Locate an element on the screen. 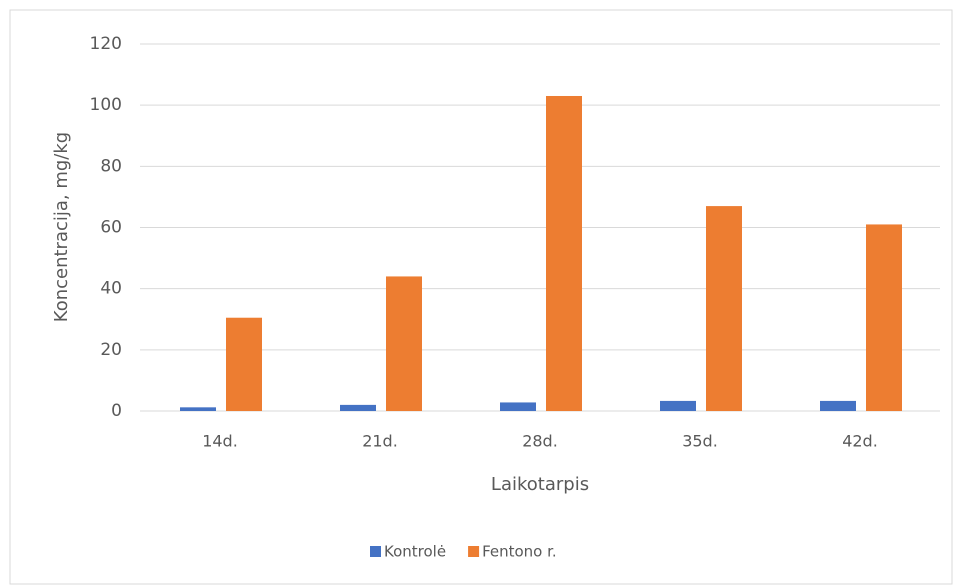  x-axis-title: Laikotarpis is located at coordinates (540, 484).